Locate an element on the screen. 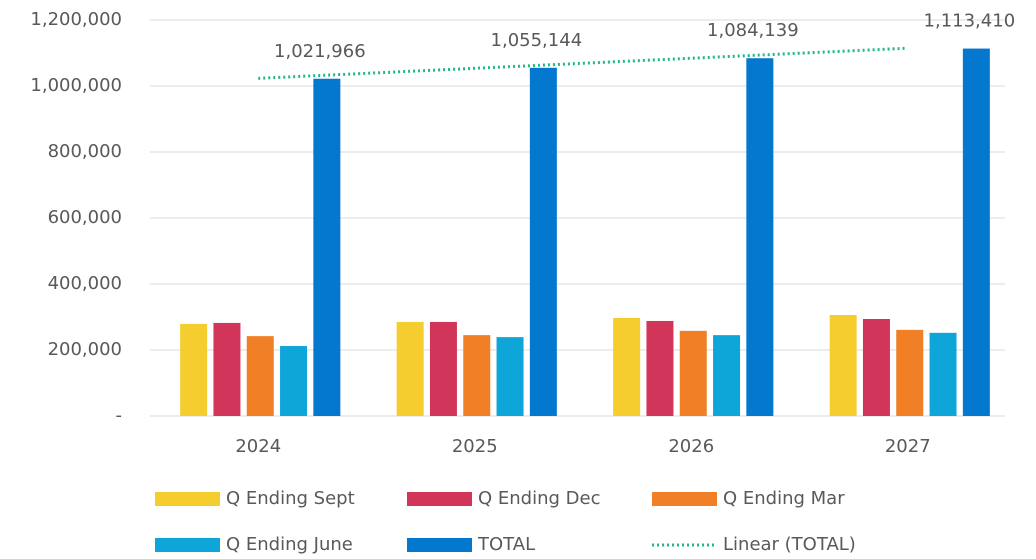 The height and width of the screenshot is (559, 1036). y-tick-label: 400,000 is located at coordinates (85, 283).